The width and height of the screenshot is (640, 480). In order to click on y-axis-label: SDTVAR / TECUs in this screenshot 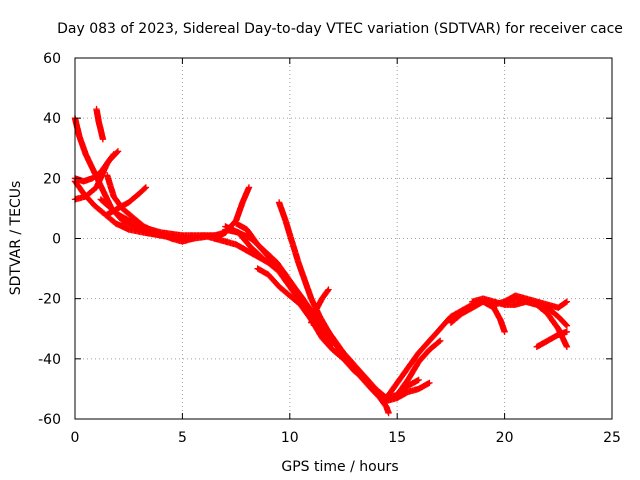, I will do `click(16, 238)`.